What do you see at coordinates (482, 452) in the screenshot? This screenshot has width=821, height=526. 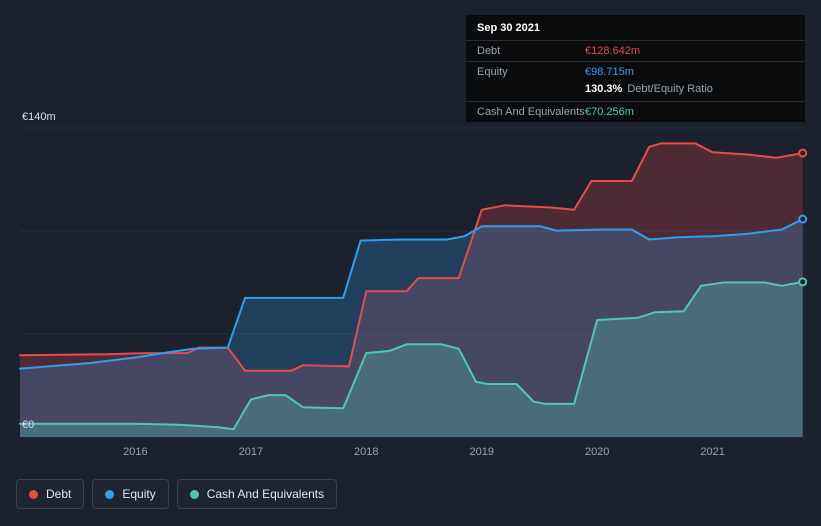 I see `x-axis-label: 2019` at bounding box center [482, 452].